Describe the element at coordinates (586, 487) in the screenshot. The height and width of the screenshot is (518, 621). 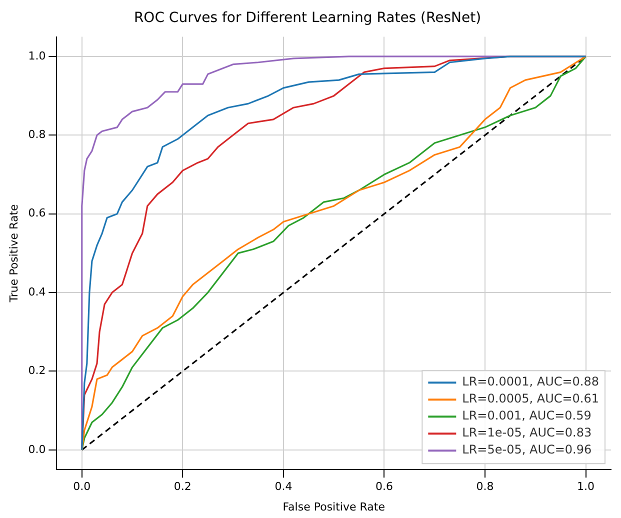
I see `x-tick-label: 1.0` at that location.